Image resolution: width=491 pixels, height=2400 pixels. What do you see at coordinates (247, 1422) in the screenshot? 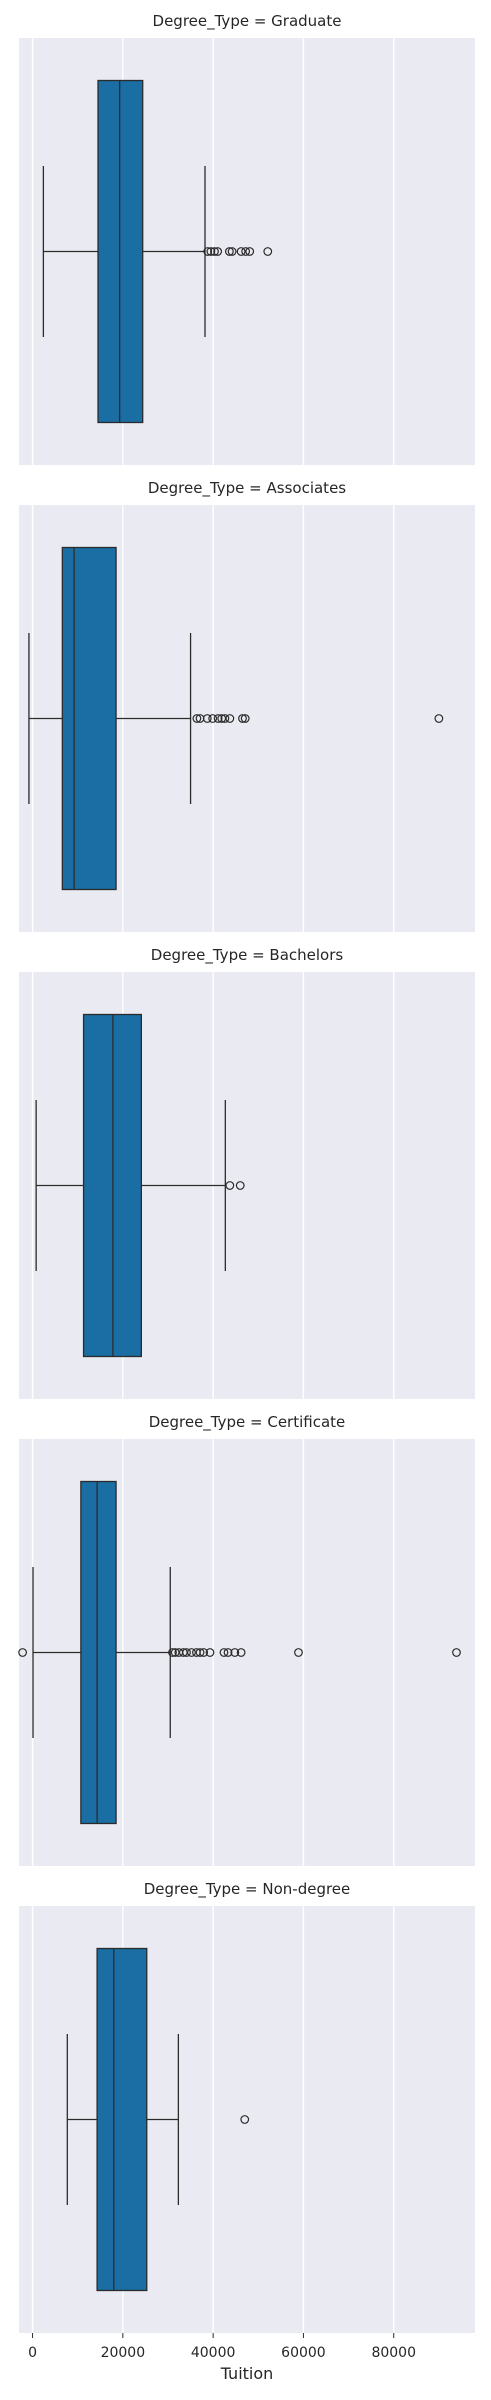
I see `panel-title: Degree_Type = Certificate` at bounding box center [247, 1422].